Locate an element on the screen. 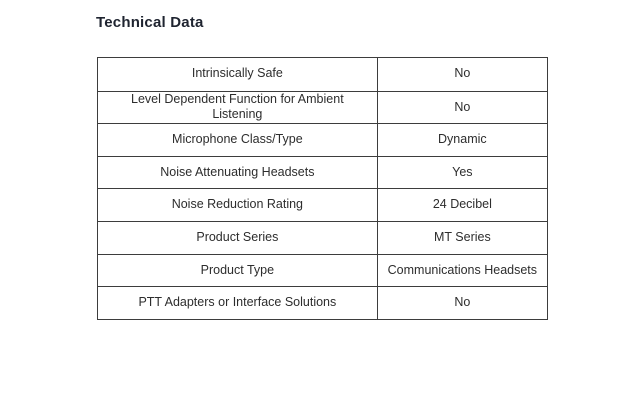  spec-label-cell: Noise Reduction Rating is located at coordinates (238, 205).